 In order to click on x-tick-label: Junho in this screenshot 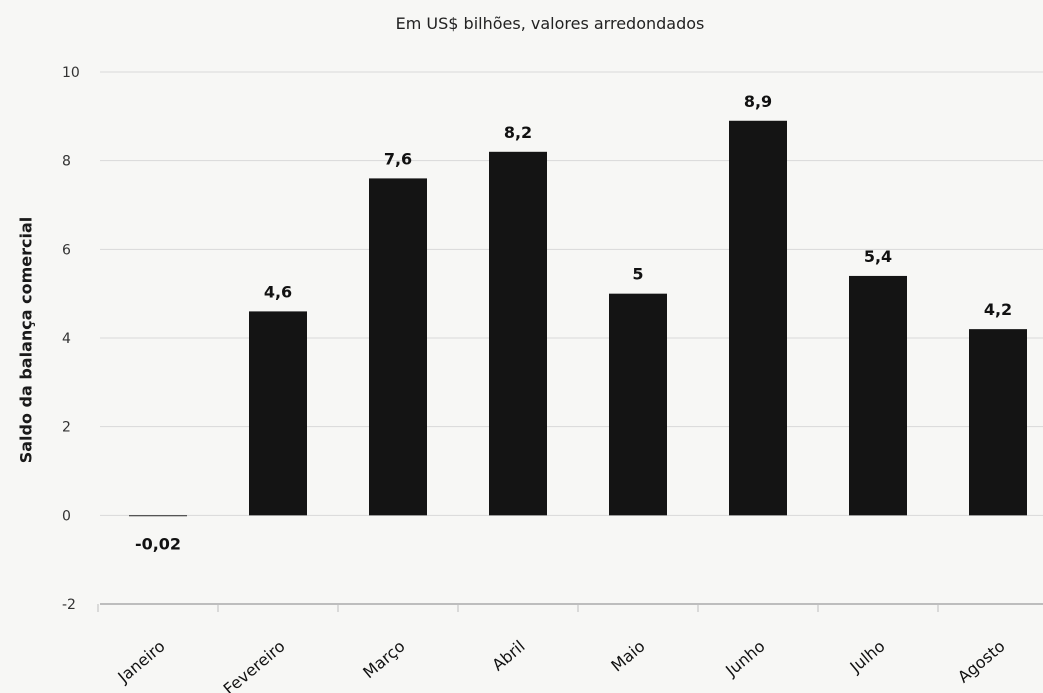, I will do `click(744, 659)`.